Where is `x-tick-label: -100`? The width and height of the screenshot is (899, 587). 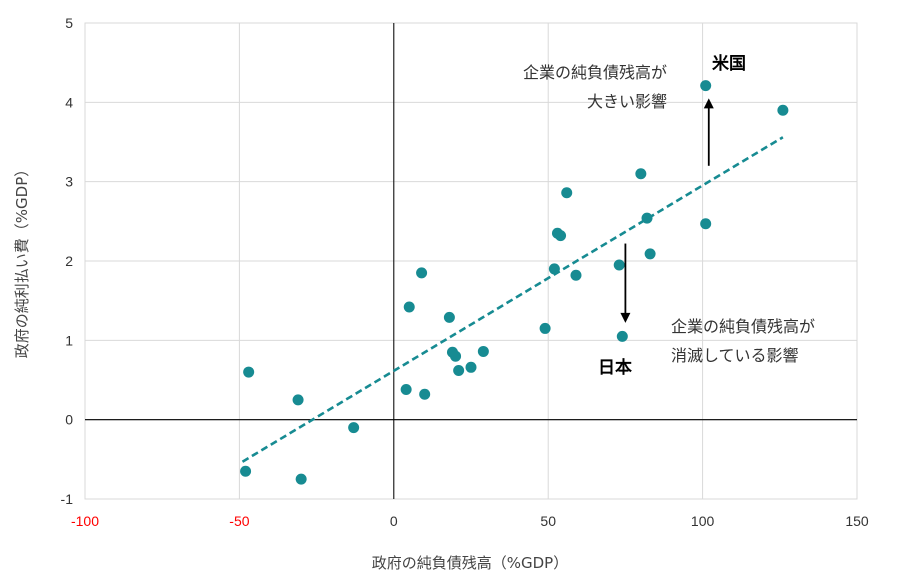
x-tick-label: -100 is located at coordinates (85, 521).